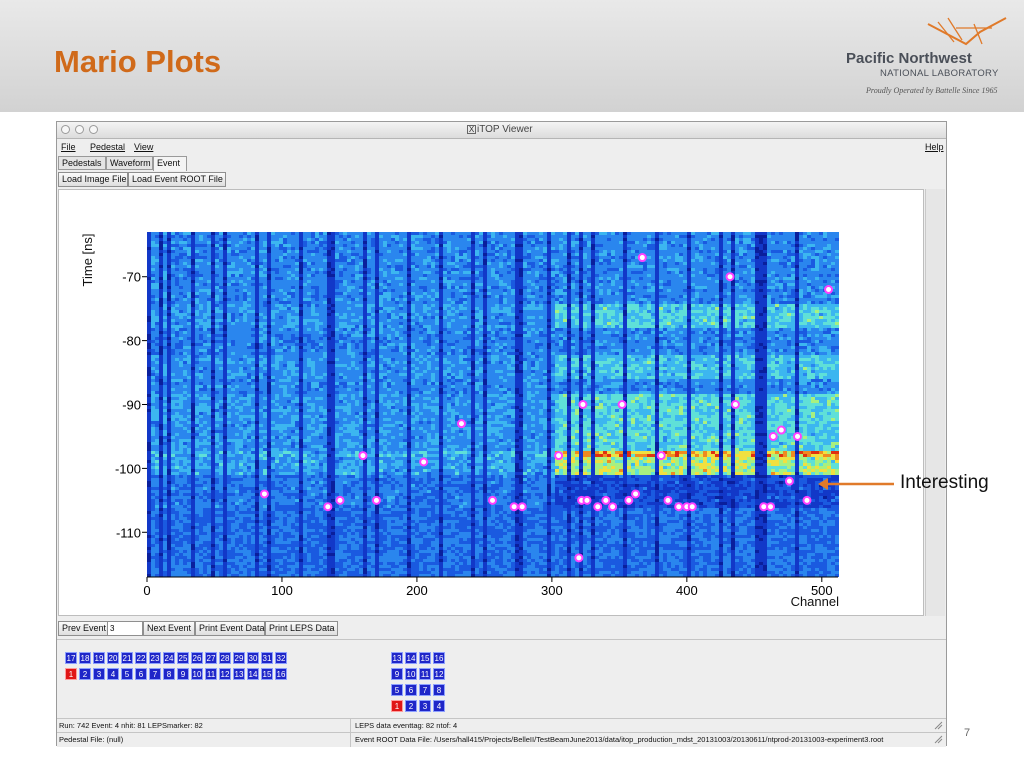 Image resolution: width=1024 pixels, height=768 pixels. What do you see at coordinates (170, 163) in the screenshot?
I see `tab-event: Event` at bounding box center [170, 163].